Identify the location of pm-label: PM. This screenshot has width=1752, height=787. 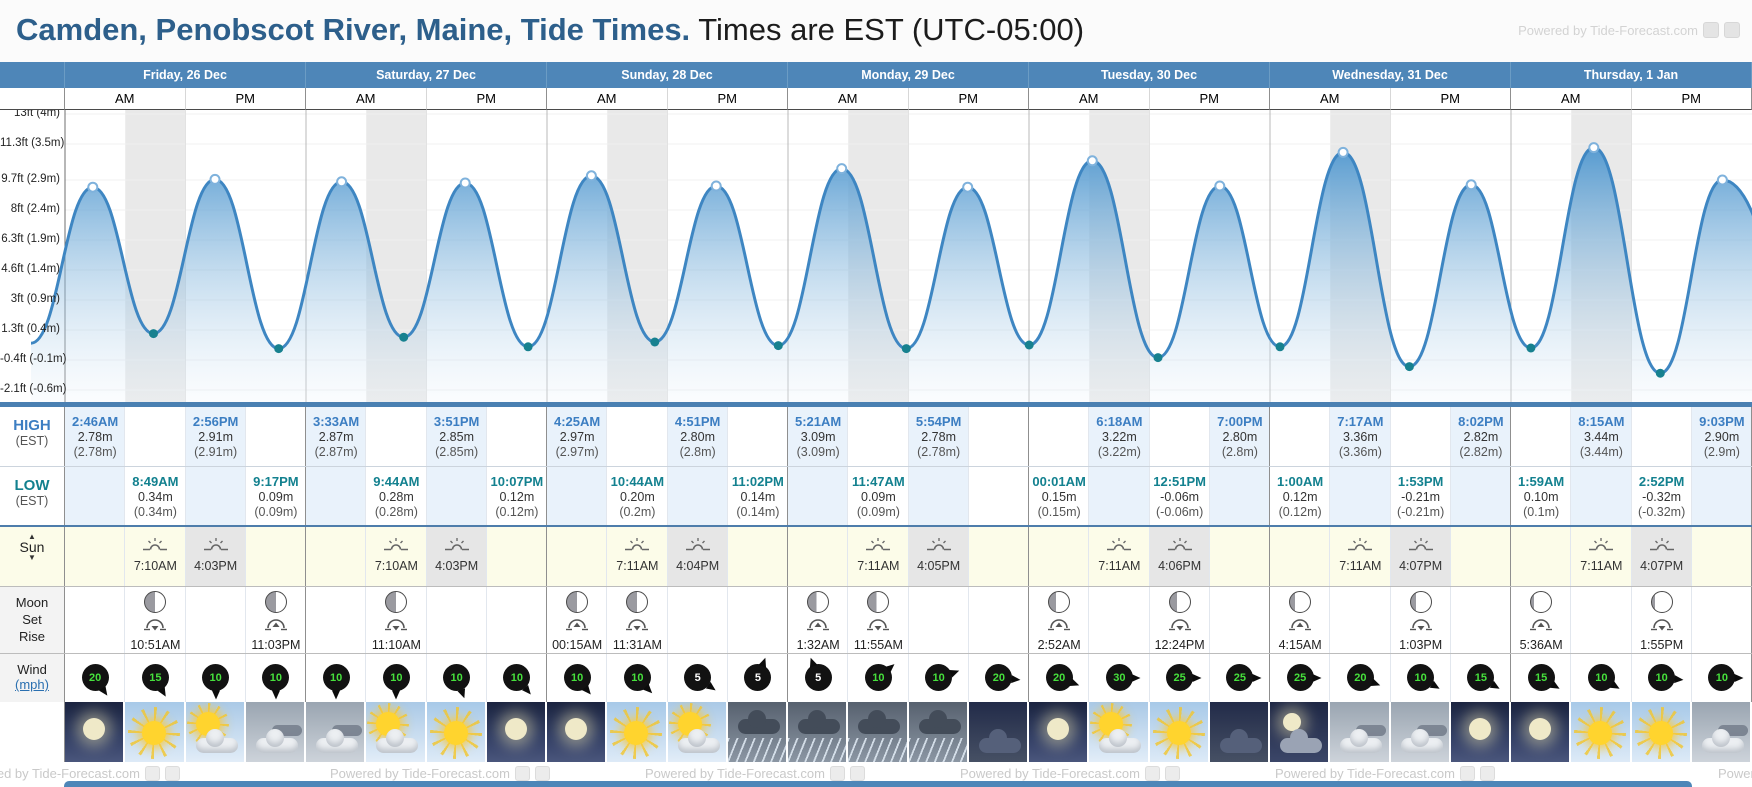
(1691, 99).